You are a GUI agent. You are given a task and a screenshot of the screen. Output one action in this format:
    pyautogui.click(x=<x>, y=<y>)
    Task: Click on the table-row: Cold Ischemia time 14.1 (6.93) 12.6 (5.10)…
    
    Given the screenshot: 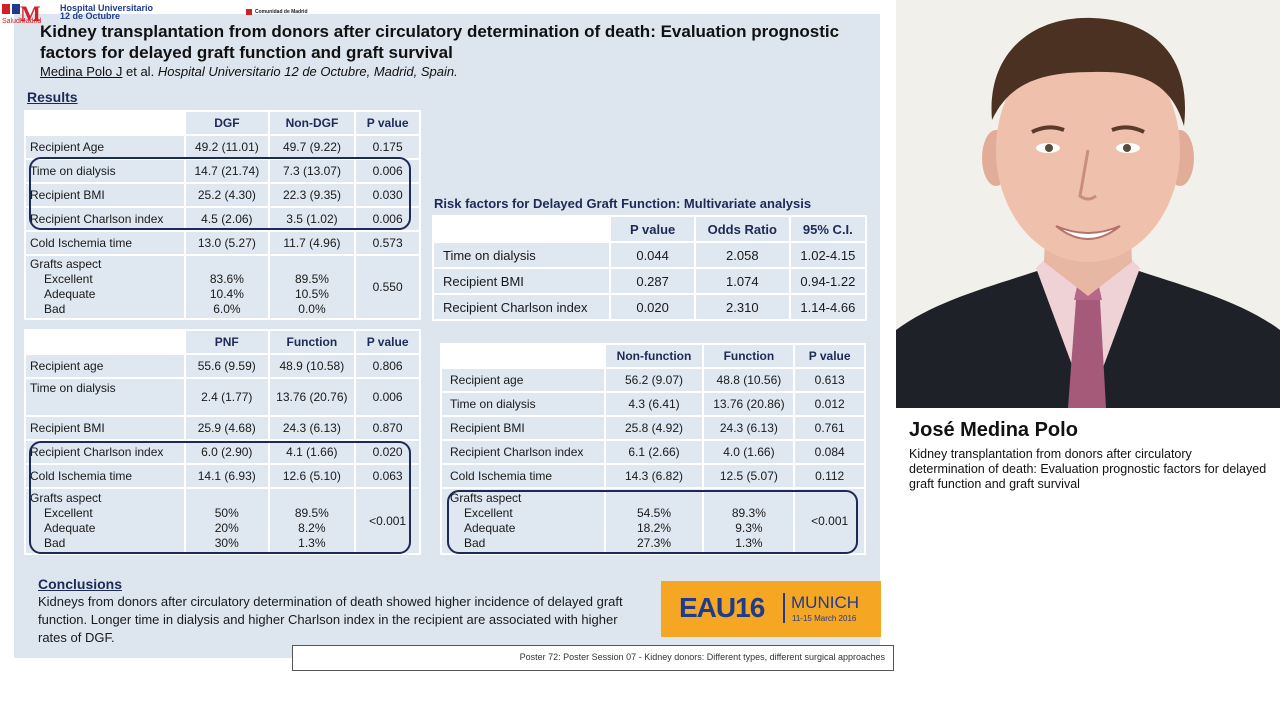 What is the action you would take?
    pyautogui.click(x=222, y=476)
    